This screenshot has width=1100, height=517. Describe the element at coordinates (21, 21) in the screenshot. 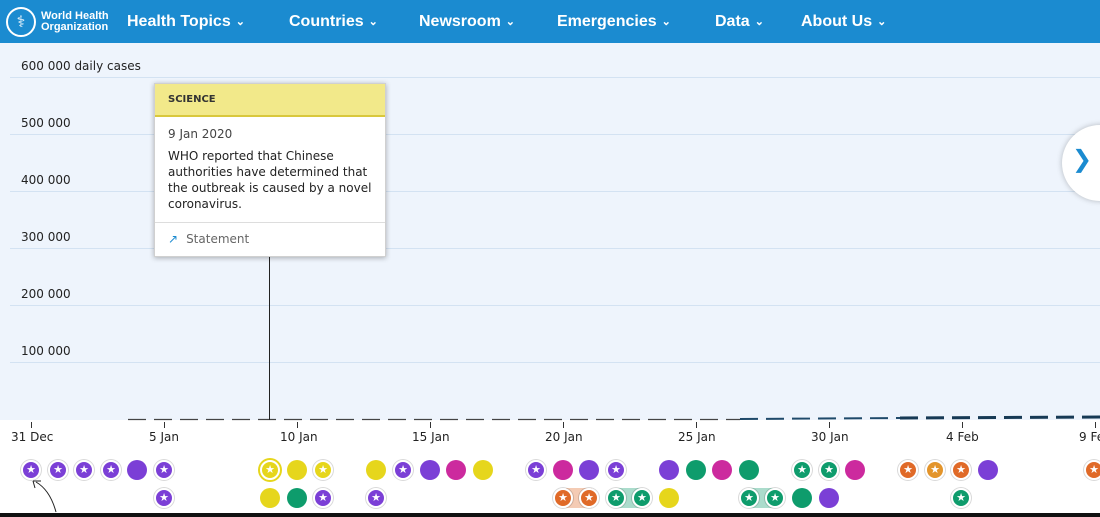

I see `who-emblem-icon: ⚕` at that location.